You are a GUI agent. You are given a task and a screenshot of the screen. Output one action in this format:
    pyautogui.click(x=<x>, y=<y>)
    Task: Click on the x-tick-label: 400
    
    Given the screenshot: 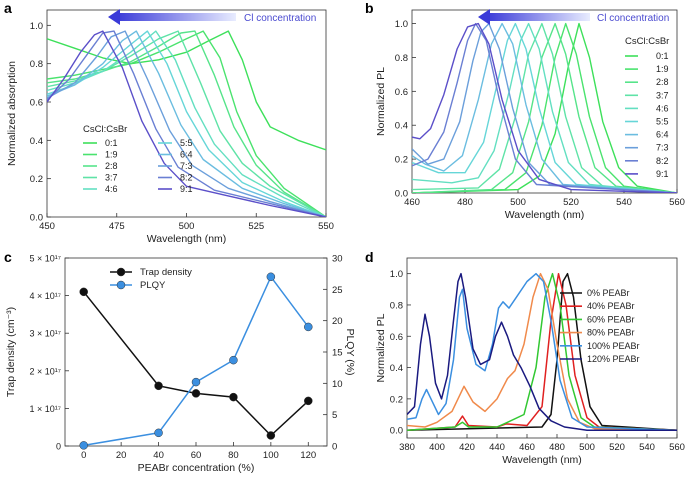 What is the action you would take?
    pyautogui.click(x=437, y=447)
    